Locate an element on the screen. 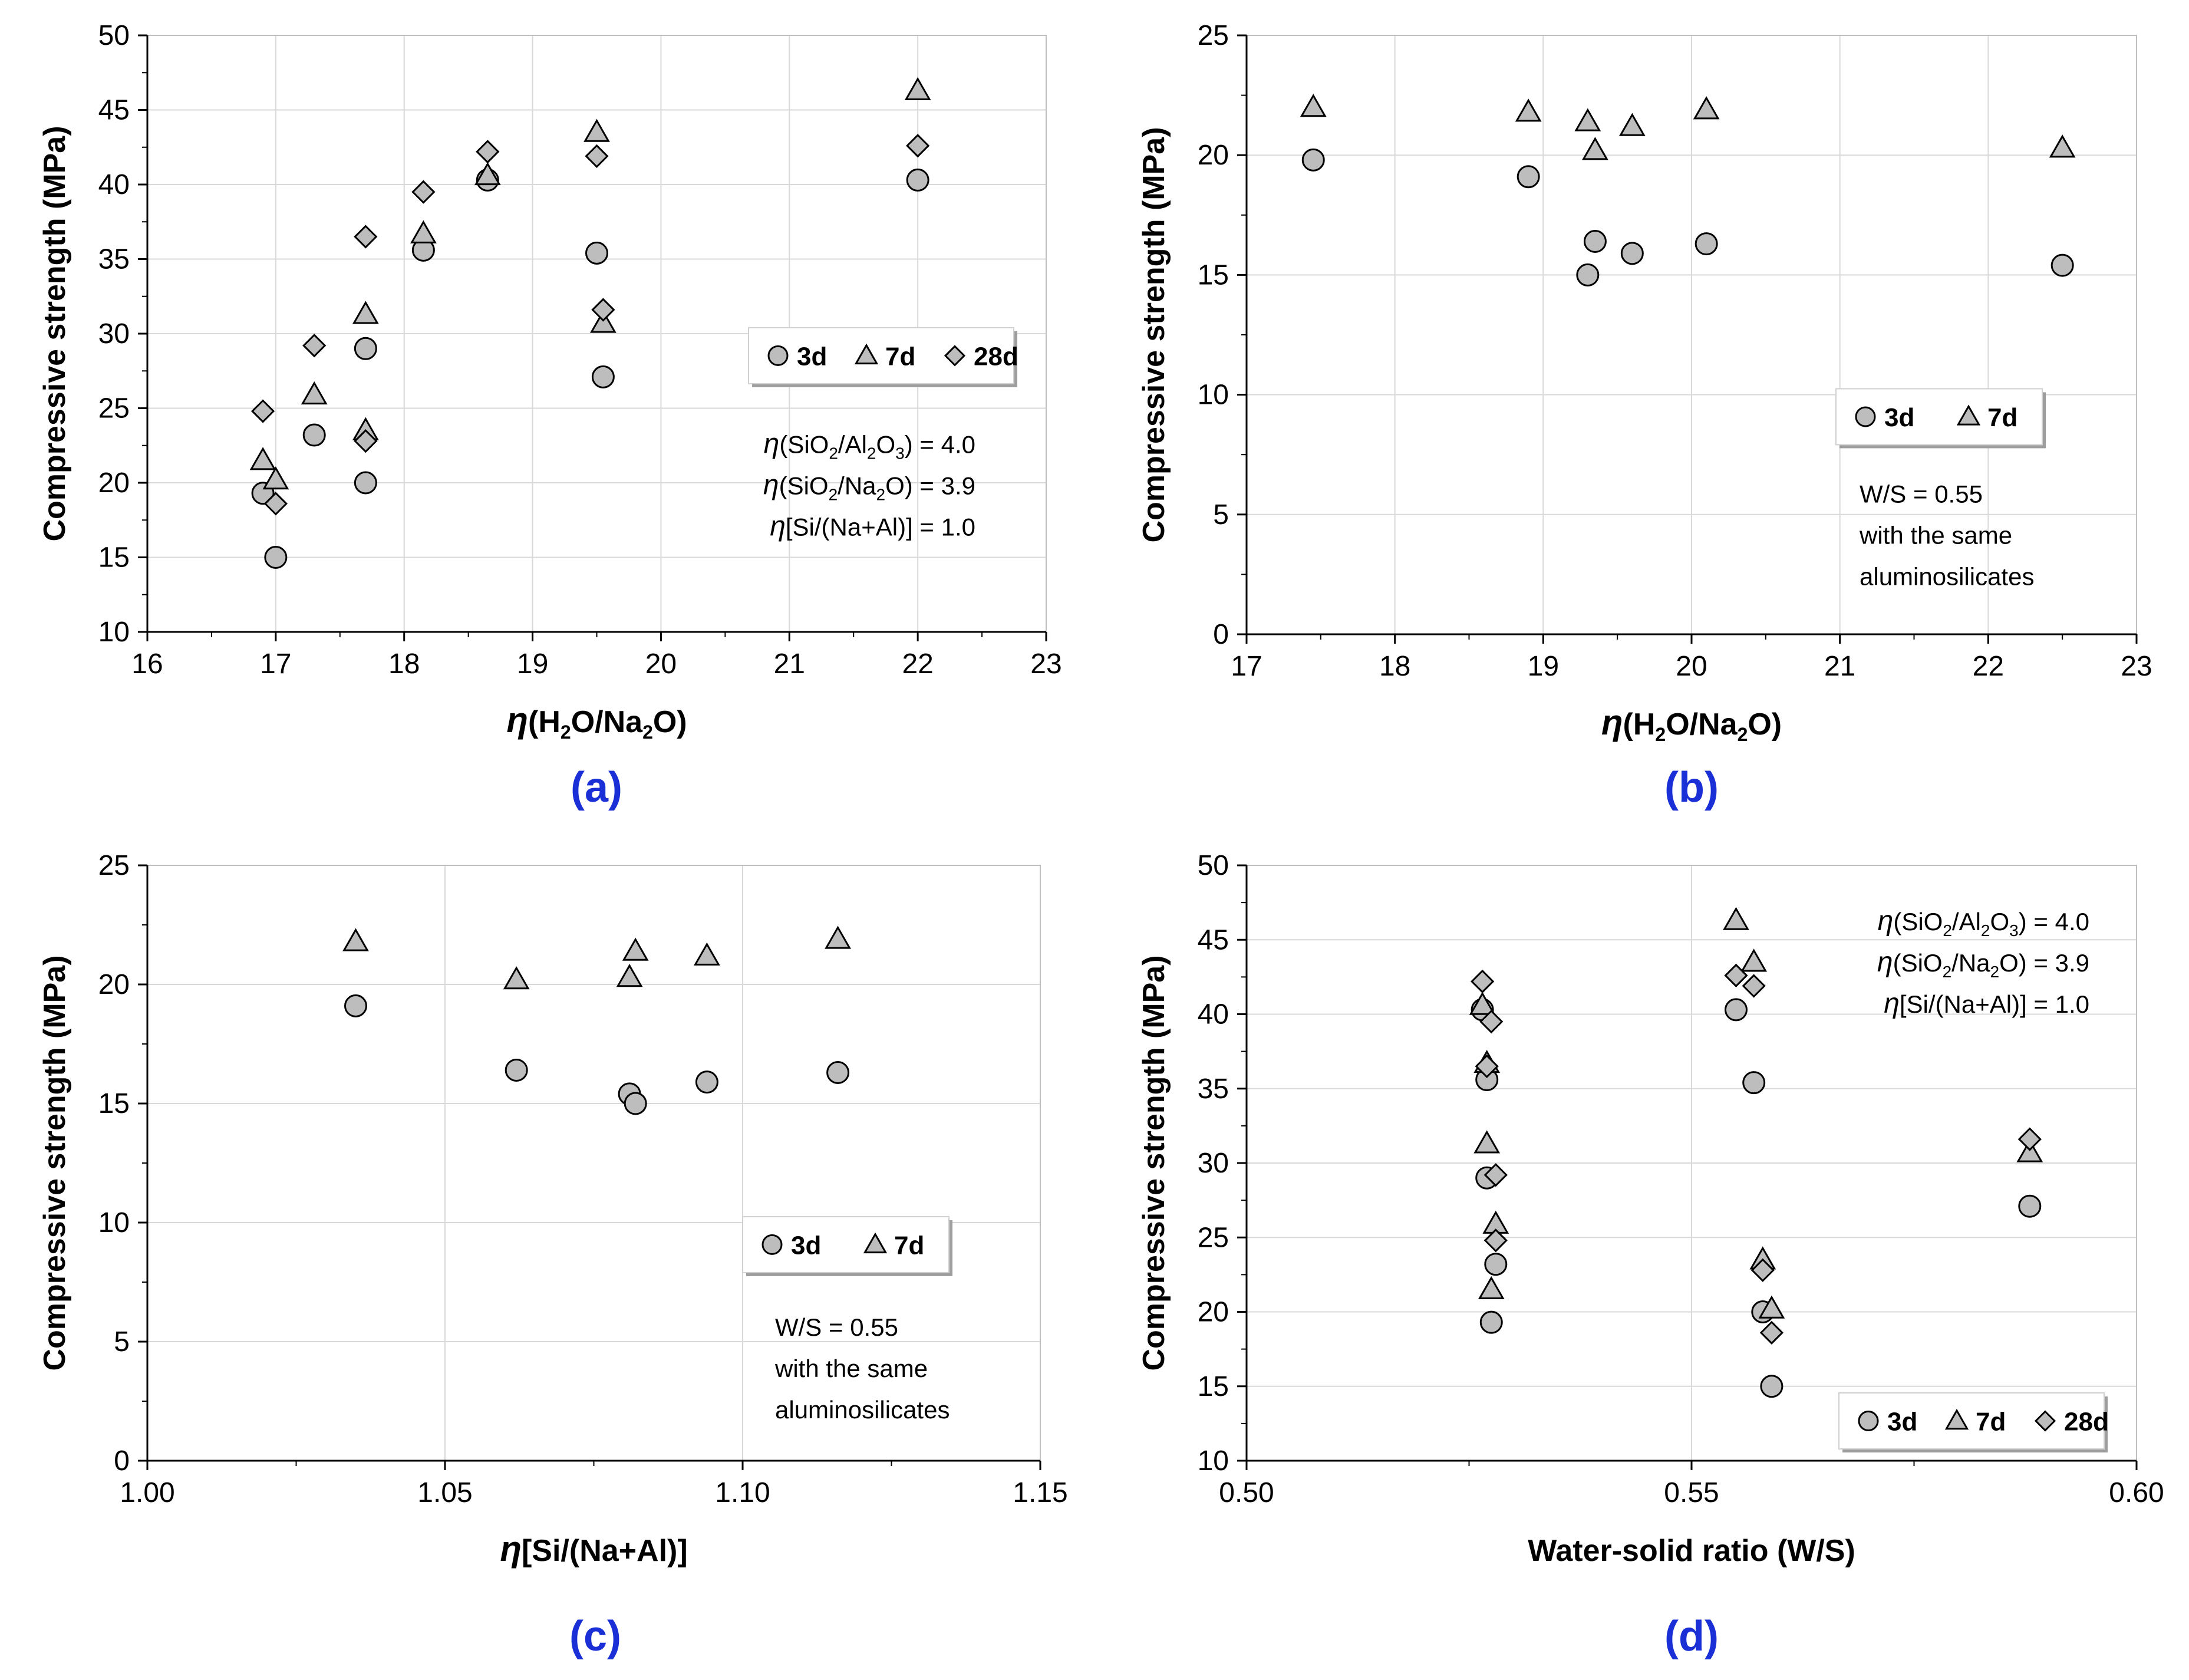 This screenshot has width=2189, height=1680. annotation-line: with the same is located at coordinates (851, 1368).